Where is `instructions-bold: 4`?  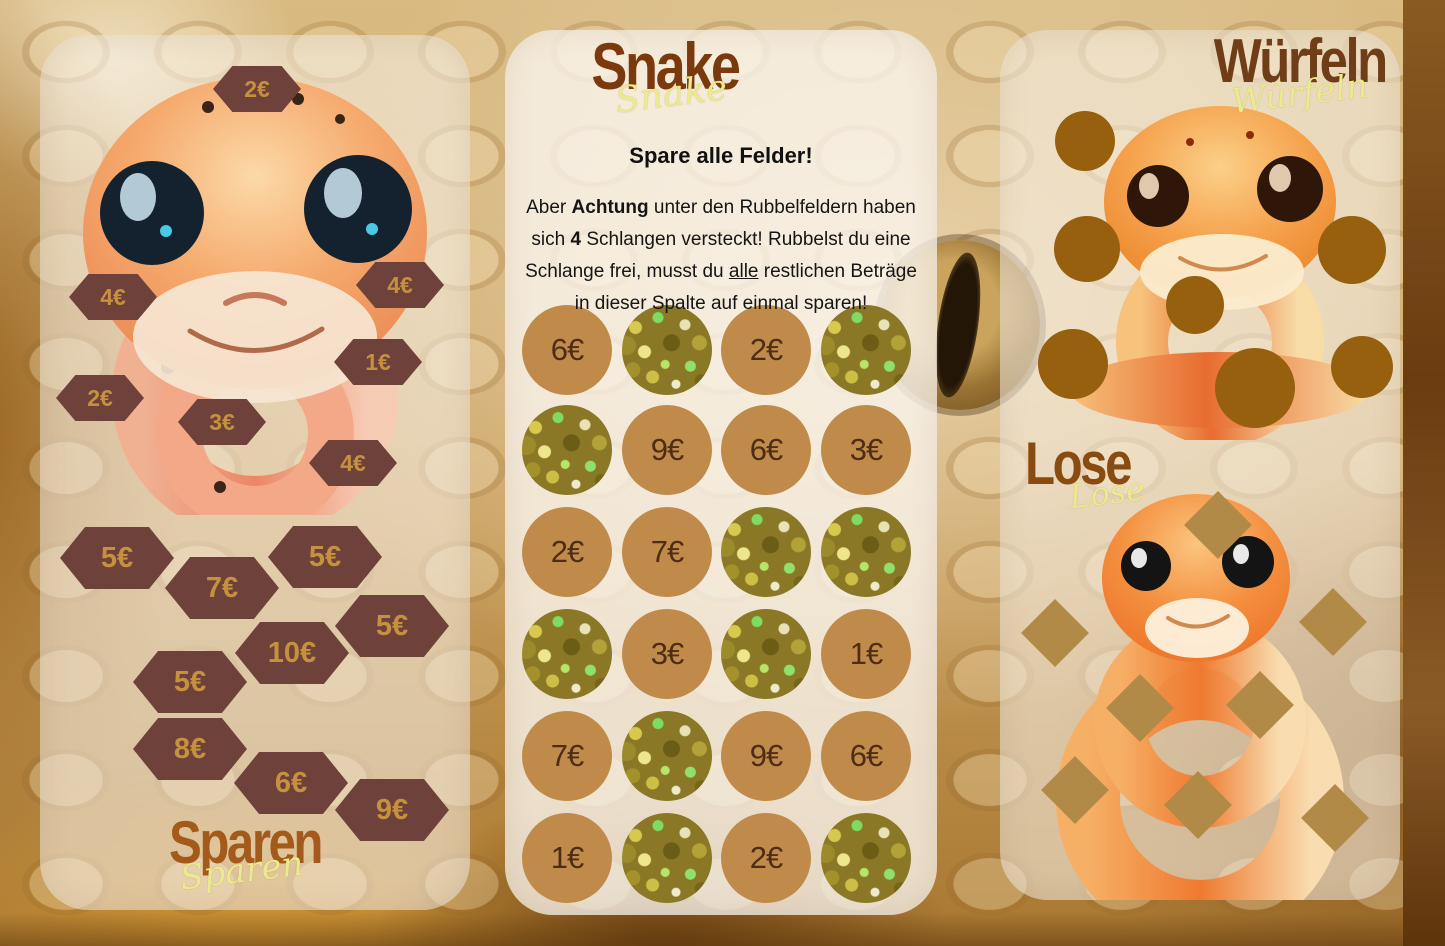 instructions-bold: 4 is located at coordinates (576, 239).